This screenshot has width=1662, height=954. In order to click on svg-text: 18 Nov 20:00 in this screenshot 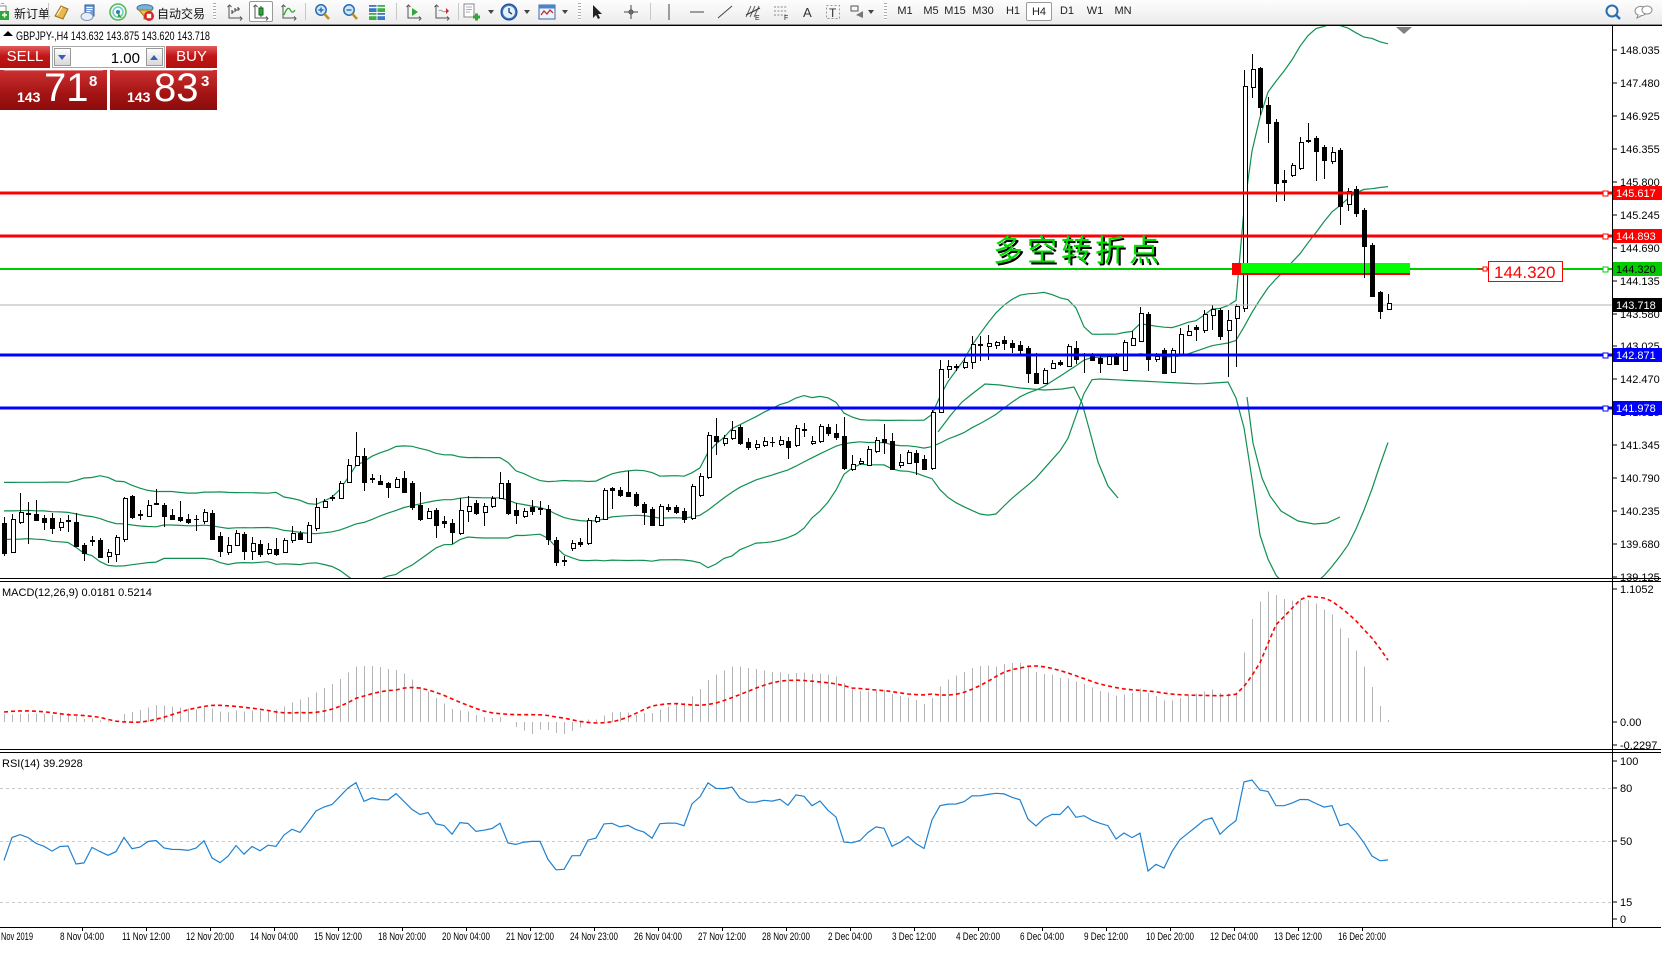, I will do `click(402, 937)`.